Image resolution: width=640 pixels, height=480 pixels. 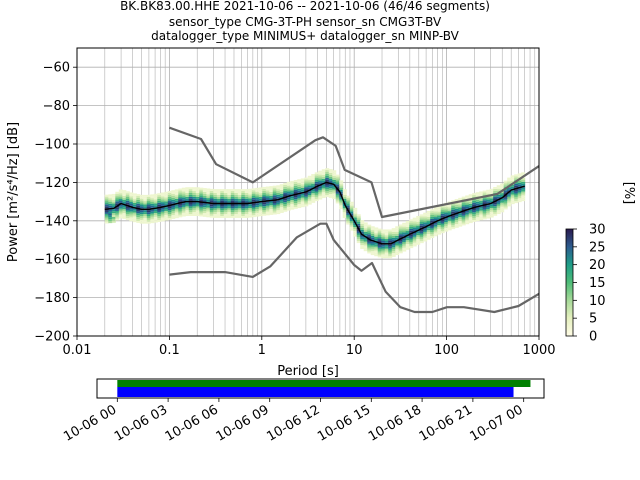 What do you see at coordinates (354, 268) in the screenshot?
I see `low-noise-model-line` at bounding box center [354, 268].